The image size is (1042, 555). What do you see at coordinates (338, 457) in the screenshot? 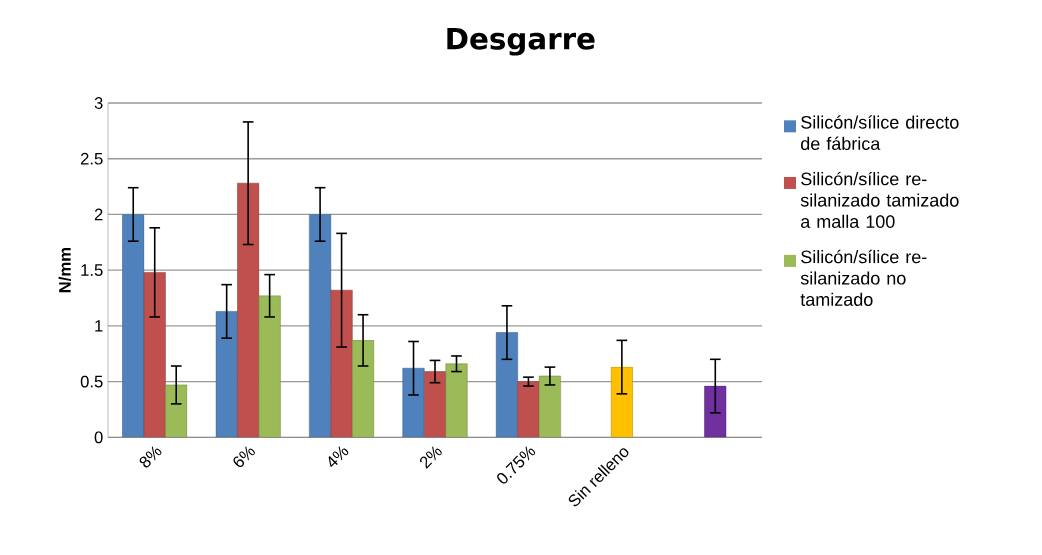
I see `x-tick-label: 4%` at bounding box center [338, 457].